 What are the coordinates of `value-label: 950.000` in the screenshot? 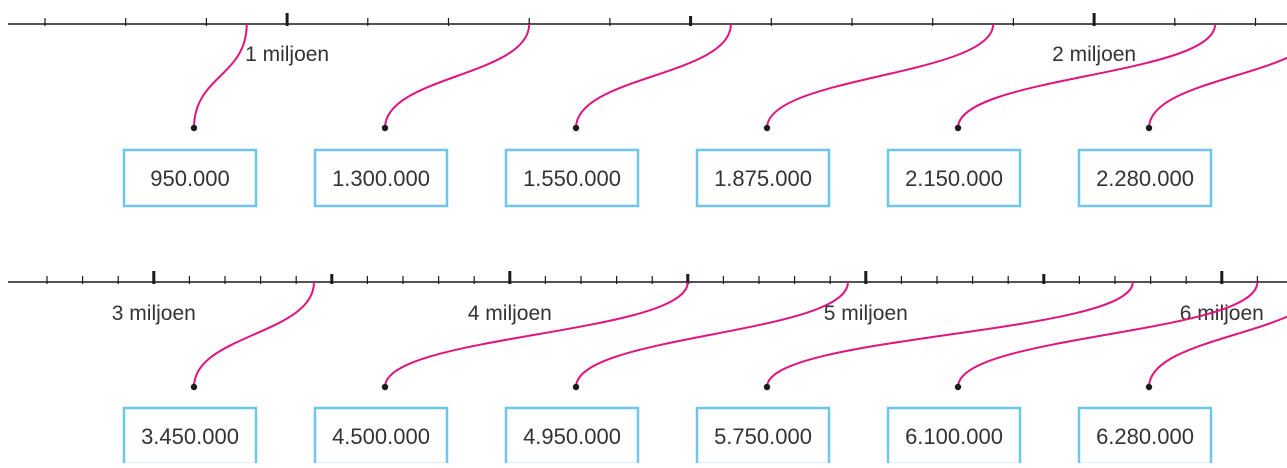 It's located at (190, 178).